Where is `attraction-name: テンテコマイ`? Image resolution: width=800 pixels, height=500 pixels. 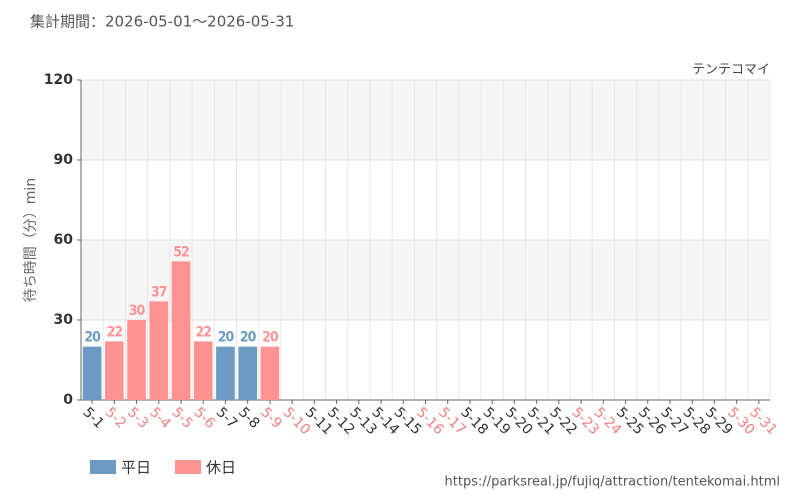 attraction-name: テンテコマイ is located at coordinates (731, 70).